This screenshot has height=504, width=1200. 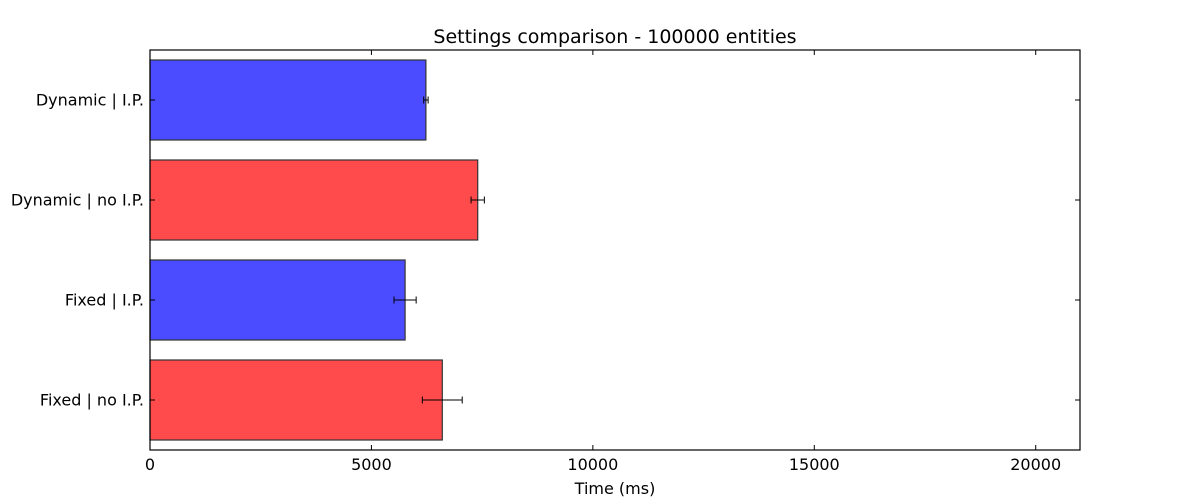 What do you see at coordinates (77, 200) in the screenshot?
I see `y-tick-label: Dynamic | no I.P.` at bounding box center [77, 200].